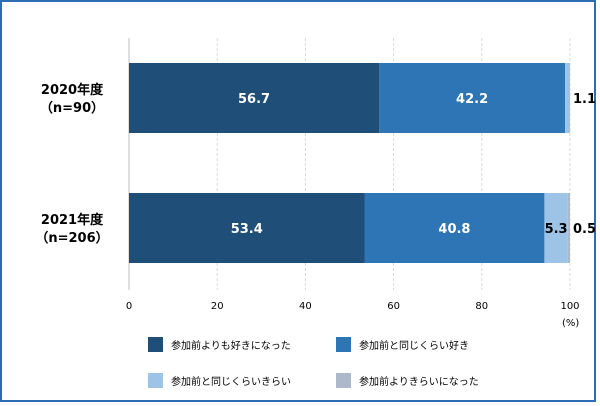 The image size is (600, 406). Describe the element at coordinates (231, 382) in the screenshot. I see `legend-label: 参加前と同じくらいきらい` at that location.